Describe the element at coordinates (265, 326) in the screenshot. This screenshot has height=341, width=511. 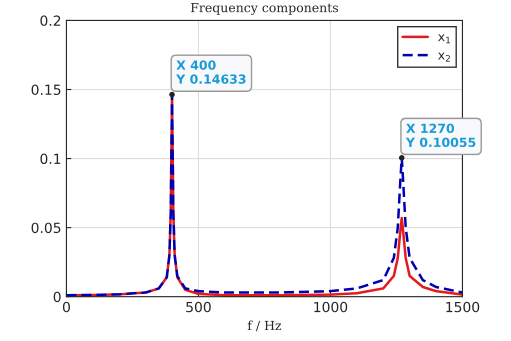
I see `x-axis-title: f / Hz` at that location.